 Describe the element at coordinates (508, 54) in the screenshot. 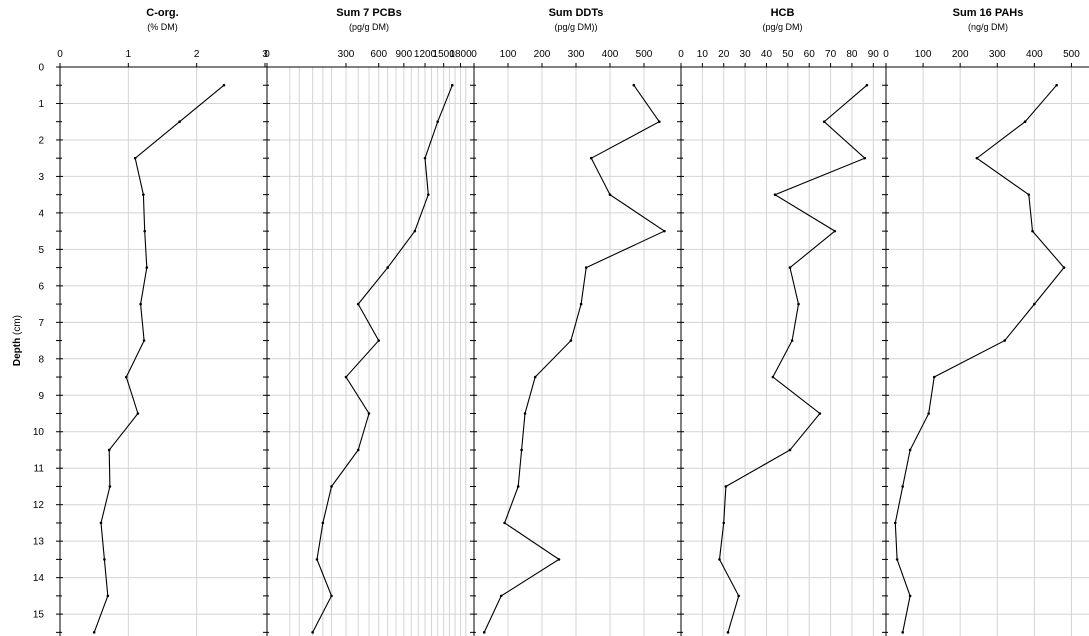

I see `x-tick-label: 100` at that location.